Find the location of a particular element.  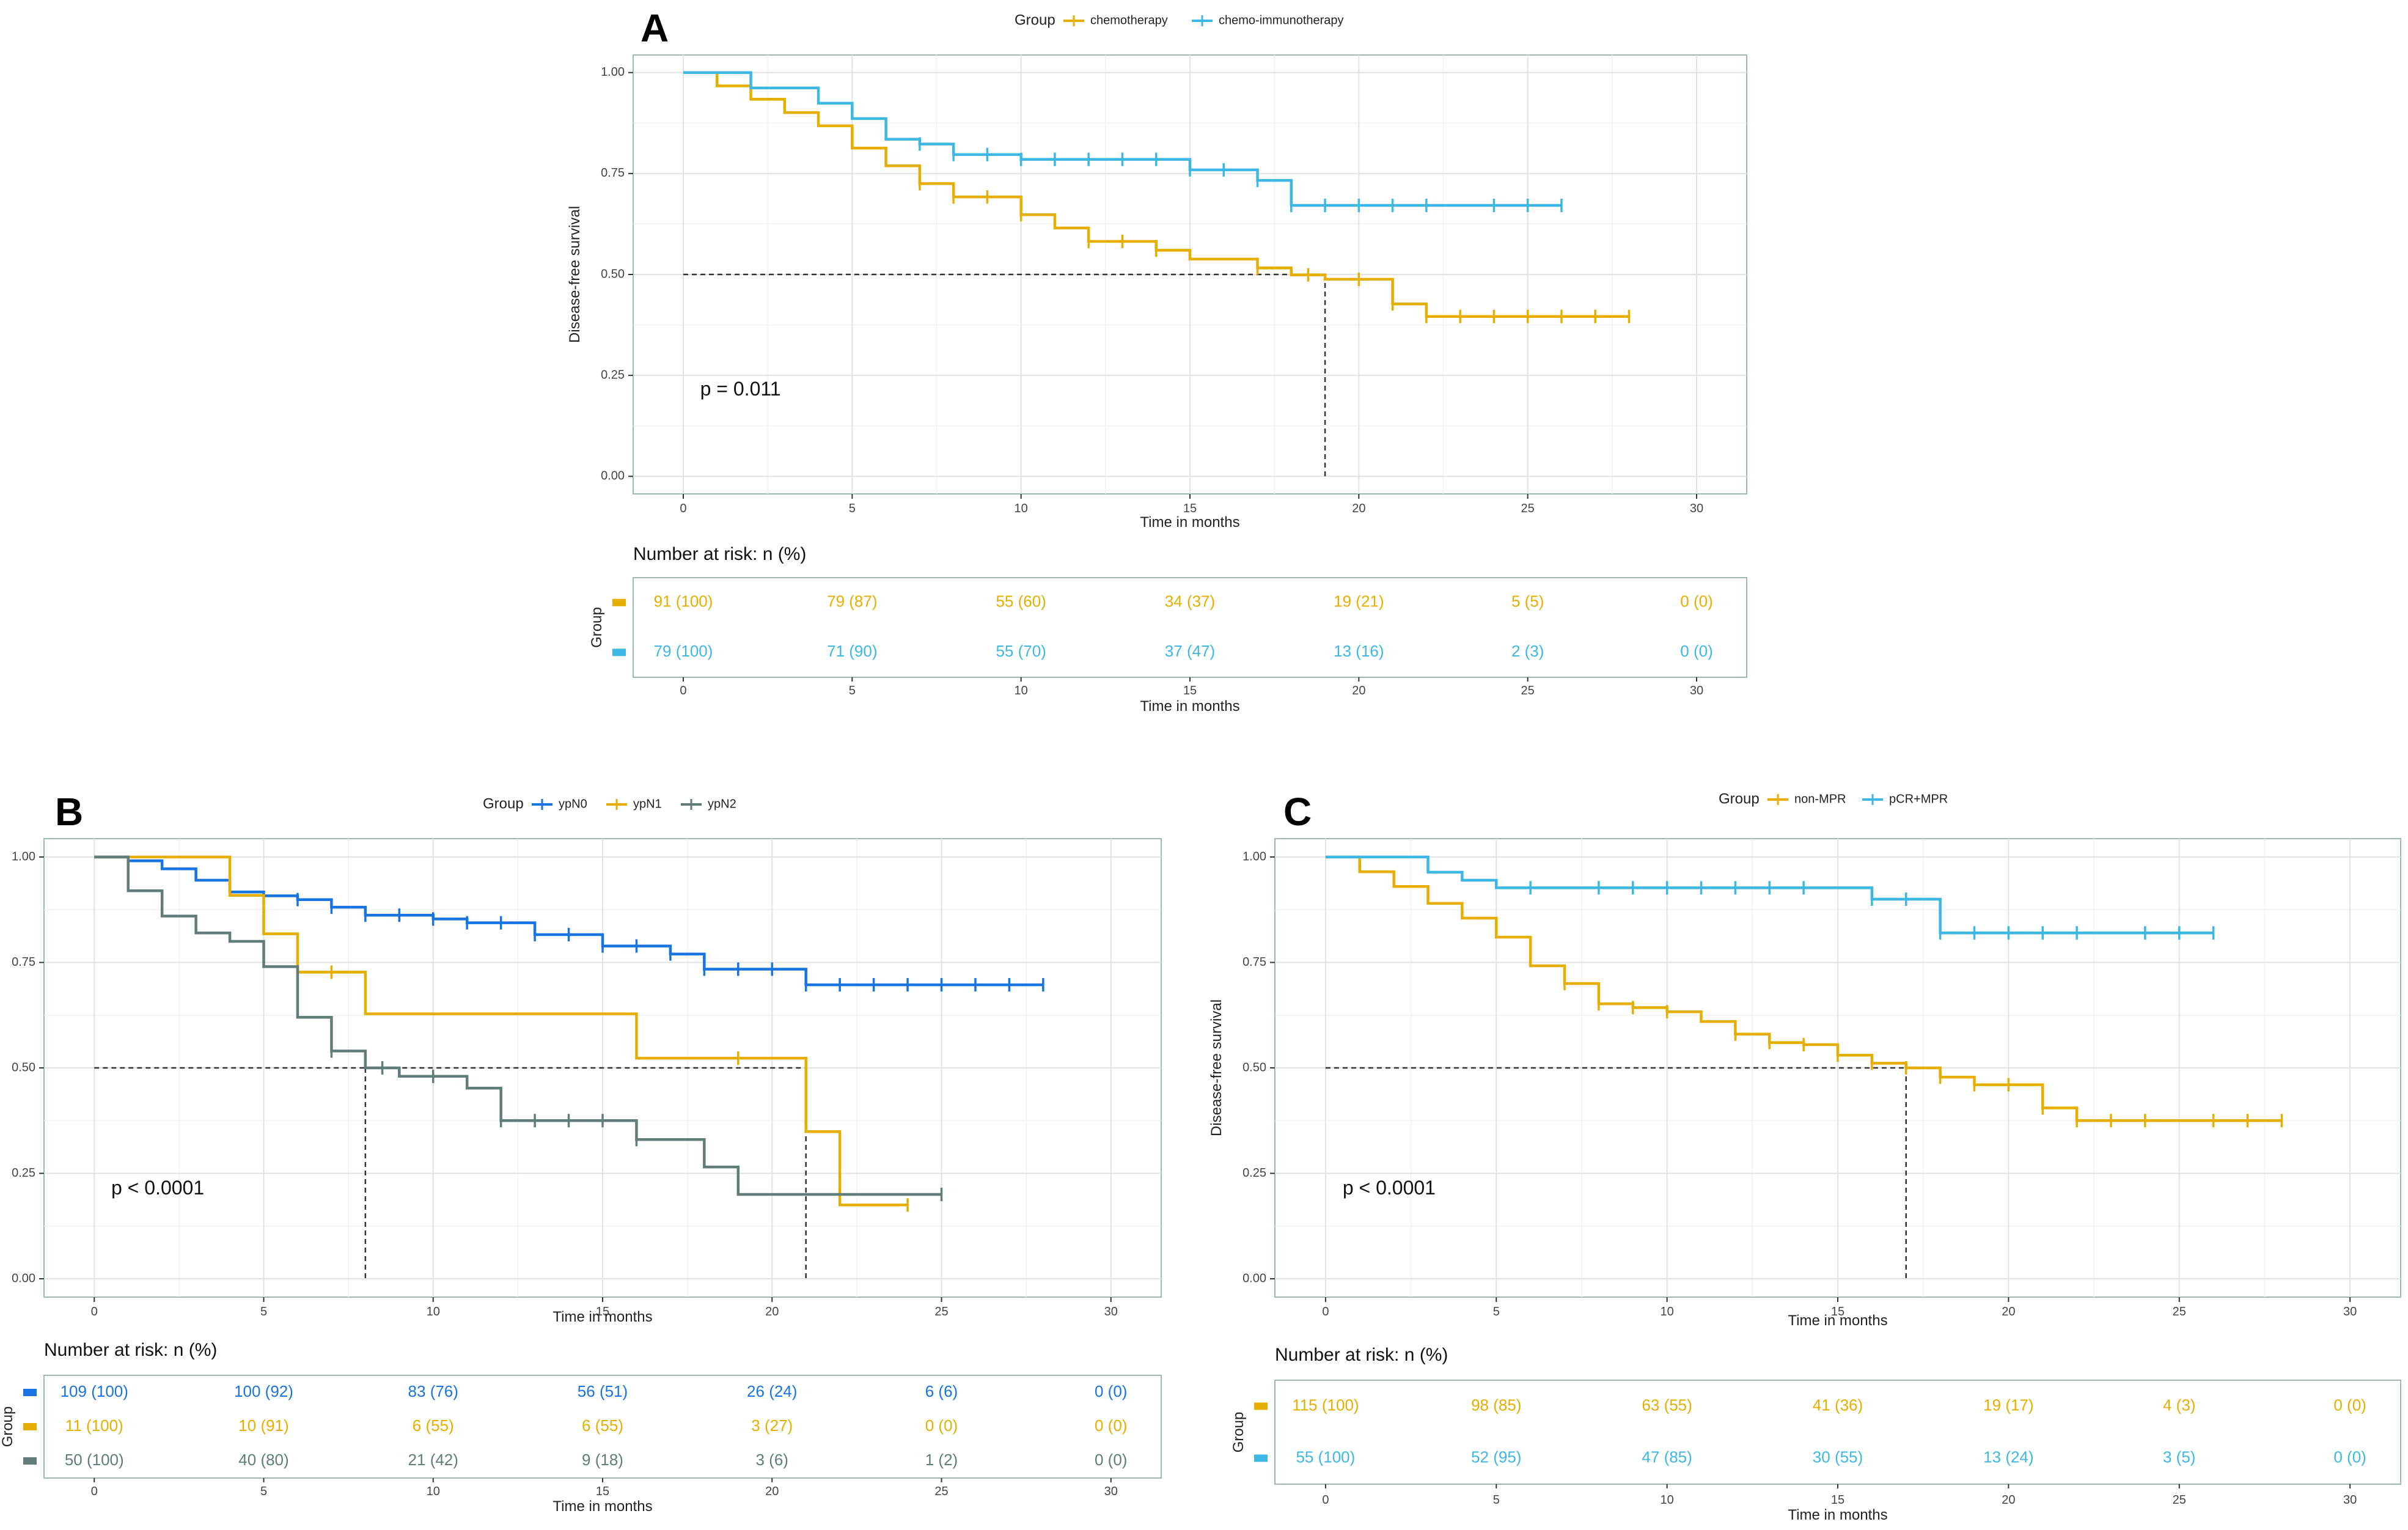

risk-cell: 1 (2) is located at coordinates (941, 1460).